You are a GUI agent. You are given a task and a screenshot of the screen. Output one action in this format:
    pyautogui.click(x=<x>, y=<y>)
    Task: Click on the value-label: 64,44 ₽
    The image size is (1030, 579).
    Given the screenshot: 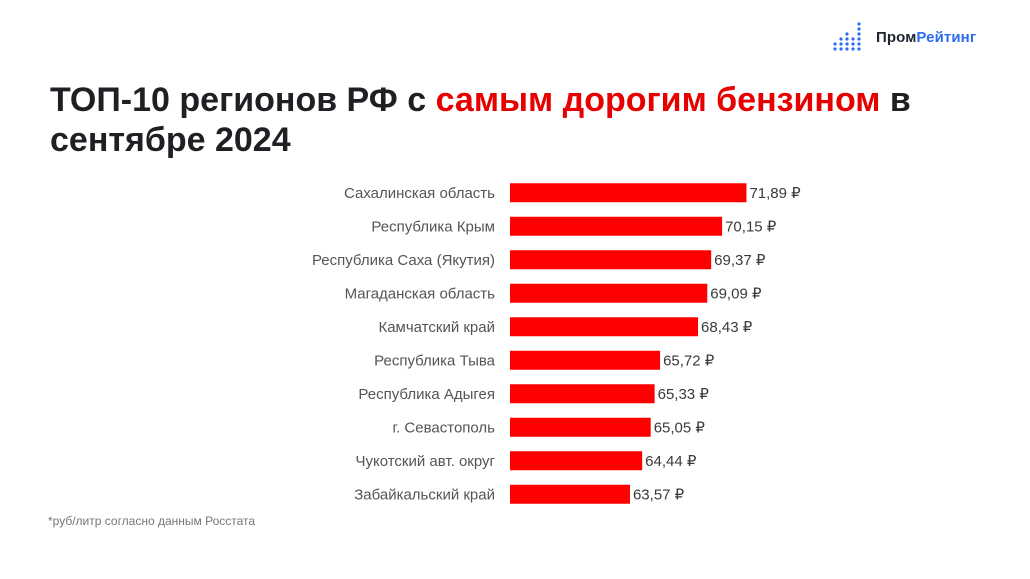 What is the action you would take?
    pyautogui.click(x=671, y=461)
    